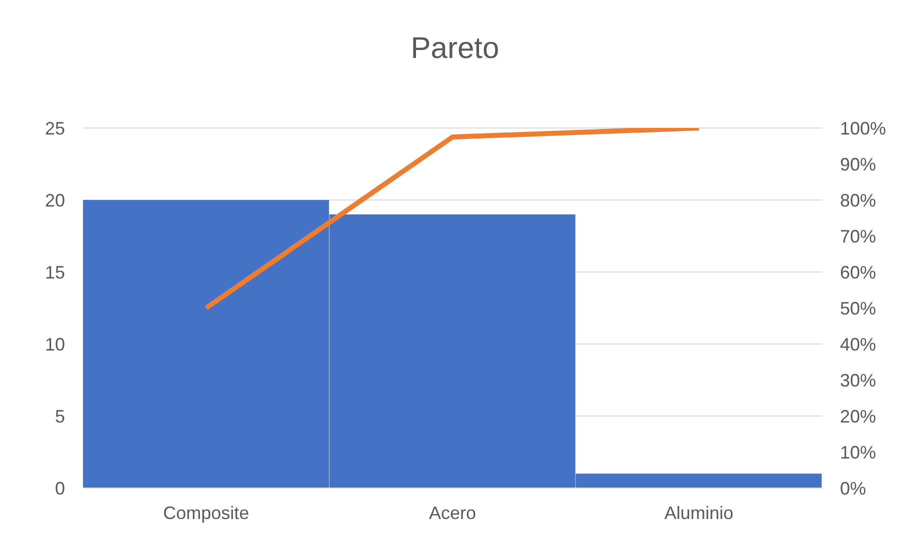 This screenshot has width=910, height=535. What do you see at coordinates (54, 344) in the screenshot?
I see `y-tick-label: 10` at bounding box center [54, 344].